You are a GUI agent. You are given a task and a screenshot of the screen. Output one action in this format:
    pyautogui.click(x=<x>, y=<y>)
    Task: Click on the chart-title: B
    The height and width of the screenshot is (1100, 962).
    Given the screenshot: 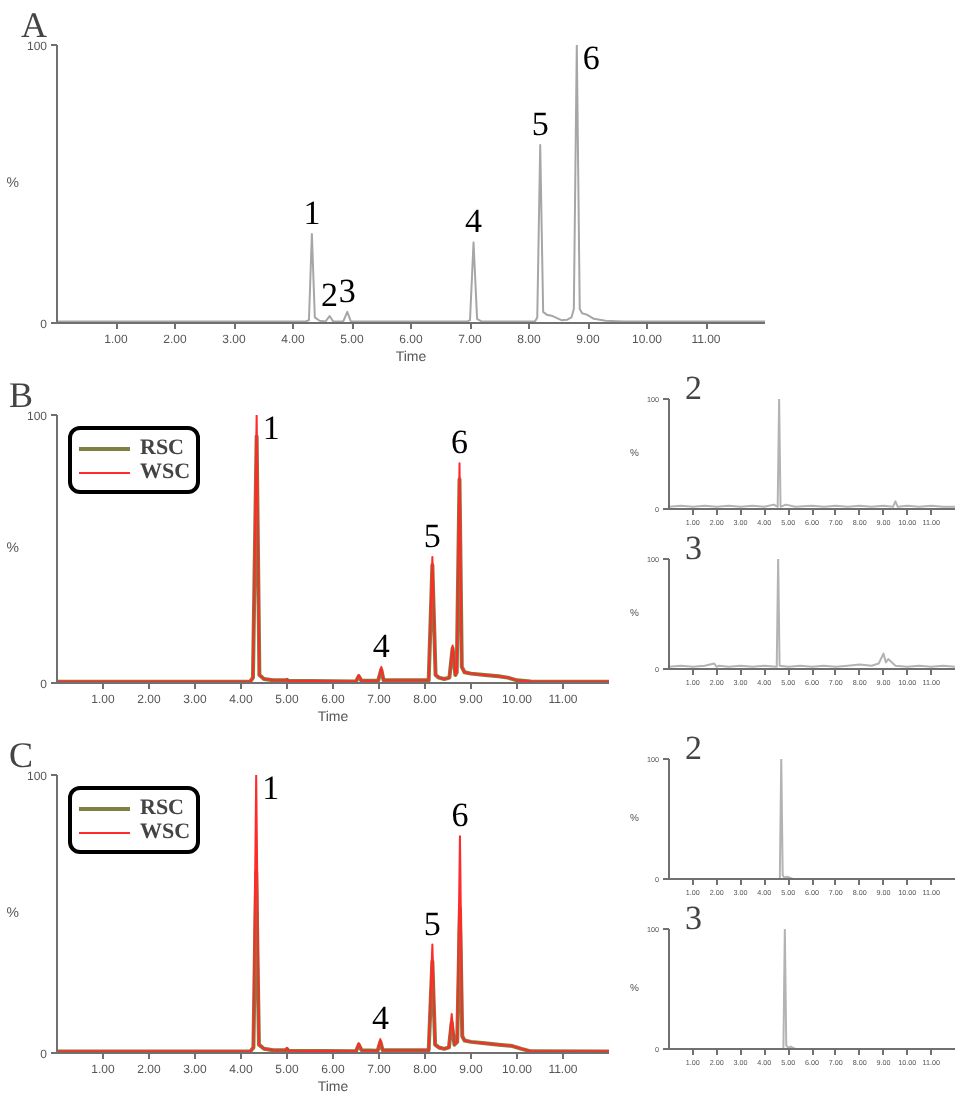 What is the action you would take?
    pyautogui.click(x=21, y=395)
    